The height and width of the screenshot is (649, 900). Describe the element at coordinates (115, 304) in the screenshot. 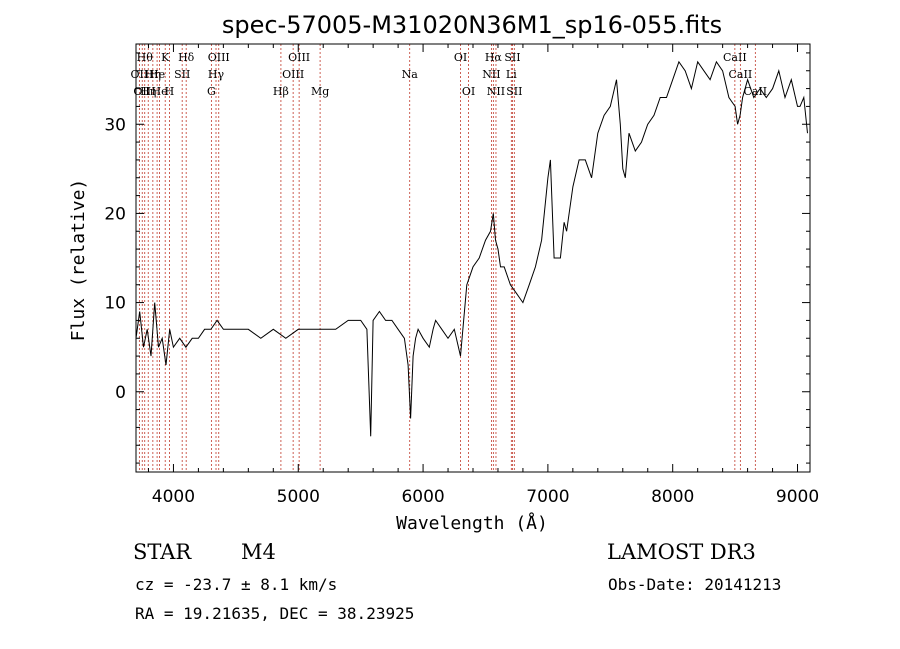

I see `y-tick-label: 10` at that location.